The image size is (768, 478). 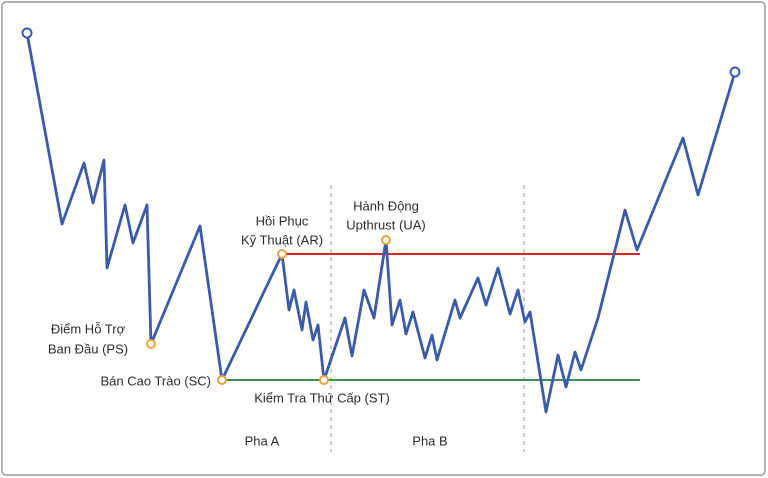 What do you see at coordinates (385, 224) in the screenshot?
I see `annotation: Upthrust (UA)` at bounding box center [385, 224].